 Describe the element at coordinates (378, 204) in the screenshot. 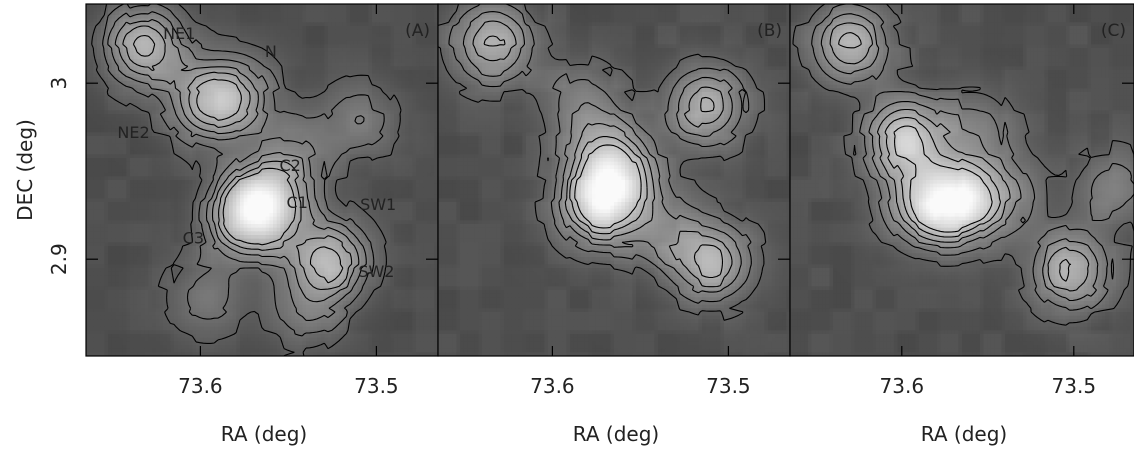

I see `source-annotation: SW1` at that location.